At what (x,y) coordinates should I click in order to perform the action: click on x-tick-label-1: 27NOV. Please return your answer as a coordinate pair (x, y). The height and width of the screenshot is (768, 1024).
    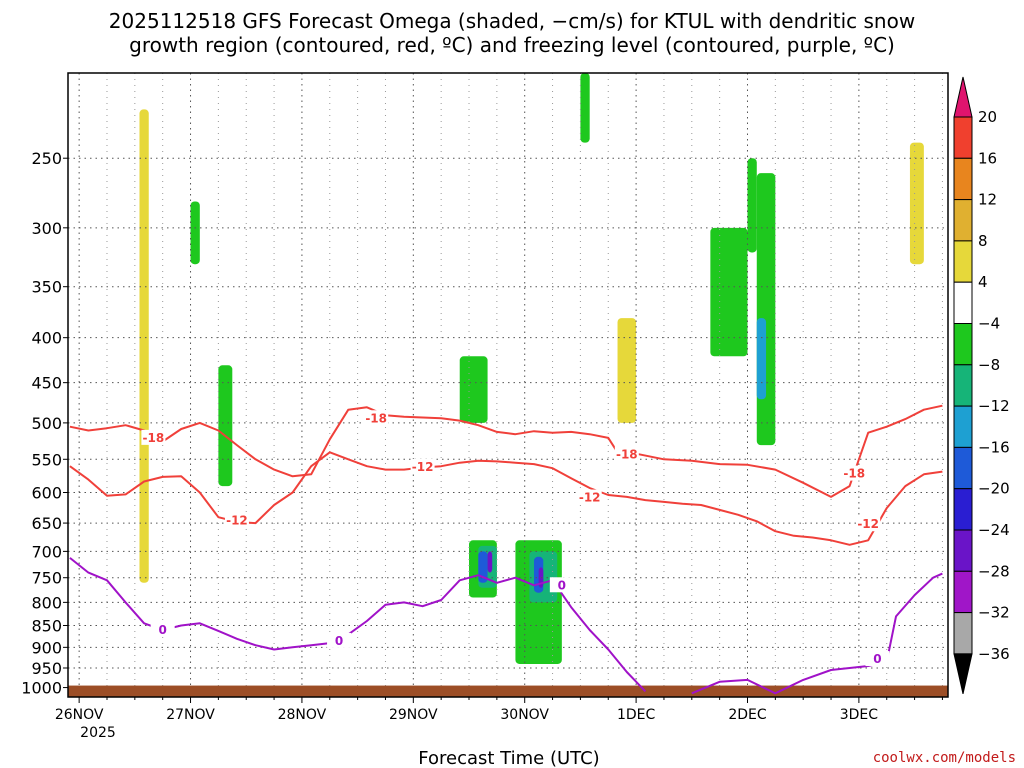
    Looking at the image, I should click on (190, 715).